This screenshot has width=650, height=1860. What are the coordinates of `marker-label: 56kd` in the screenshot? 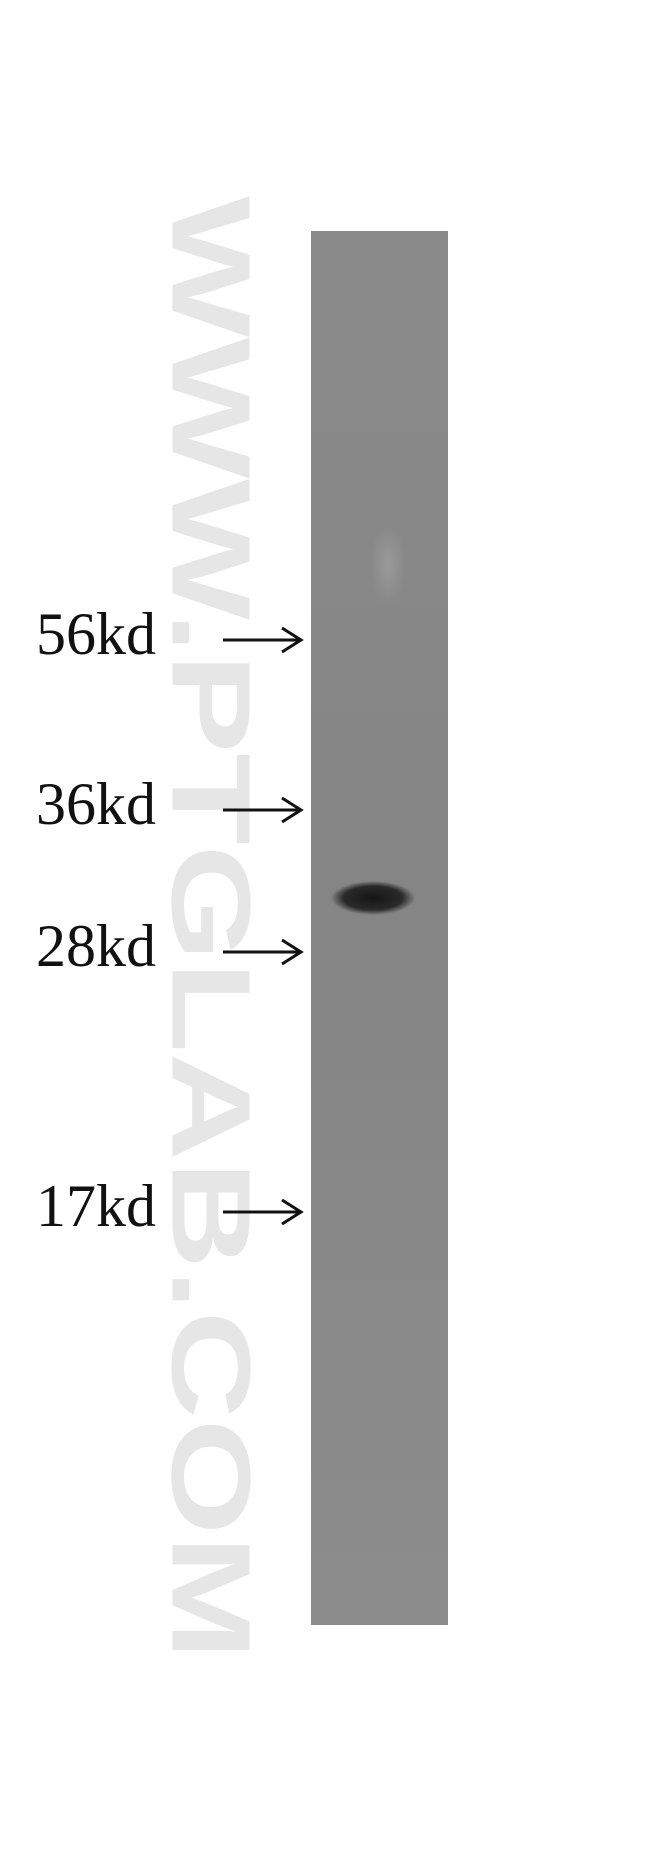 It's located at (96, 634).